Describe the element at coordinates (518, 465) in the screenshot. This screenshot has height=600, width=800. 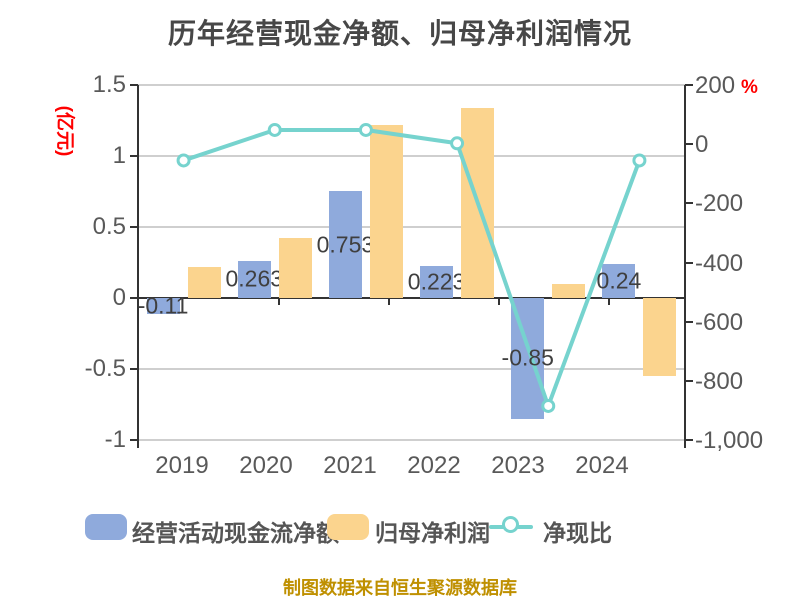
I see `x-axis-label: 2023` at that location.